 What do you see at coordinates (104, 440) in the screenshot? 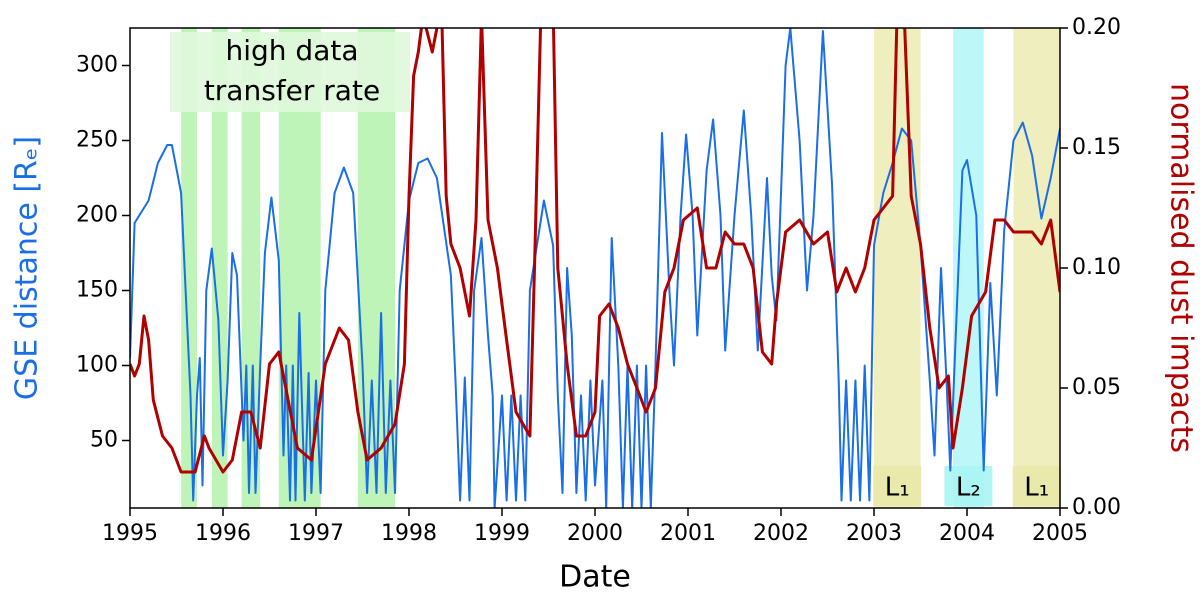
I see `y-tick-label: 50` at bounding box center [104, 440].